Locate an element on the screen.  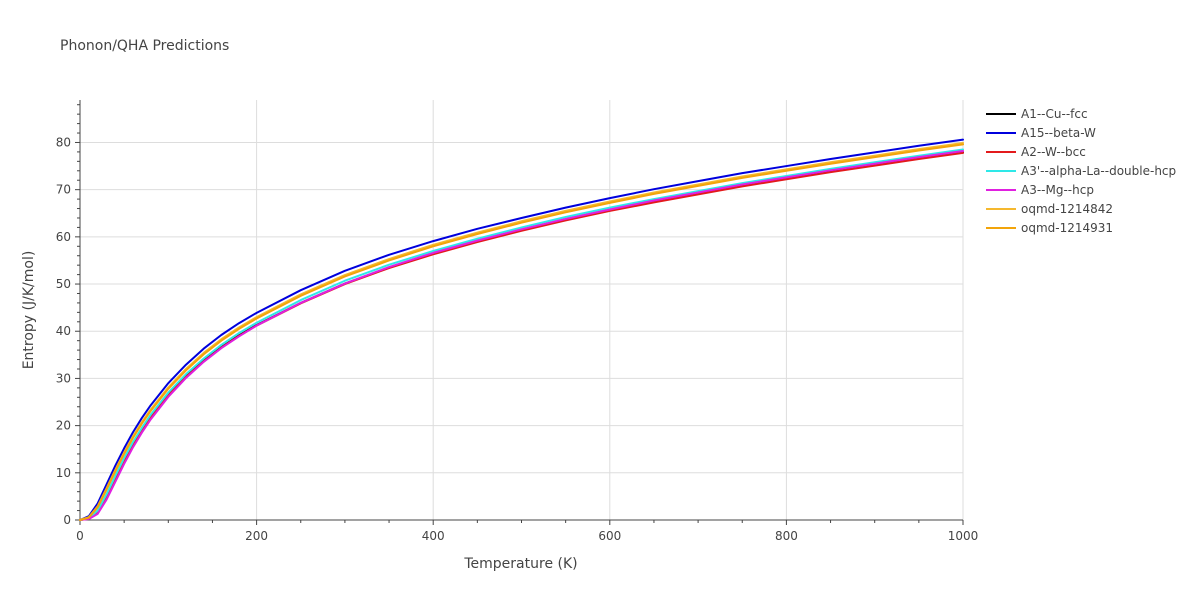
legend-item: A15--beta-W is located at coordinates (1041, 133).